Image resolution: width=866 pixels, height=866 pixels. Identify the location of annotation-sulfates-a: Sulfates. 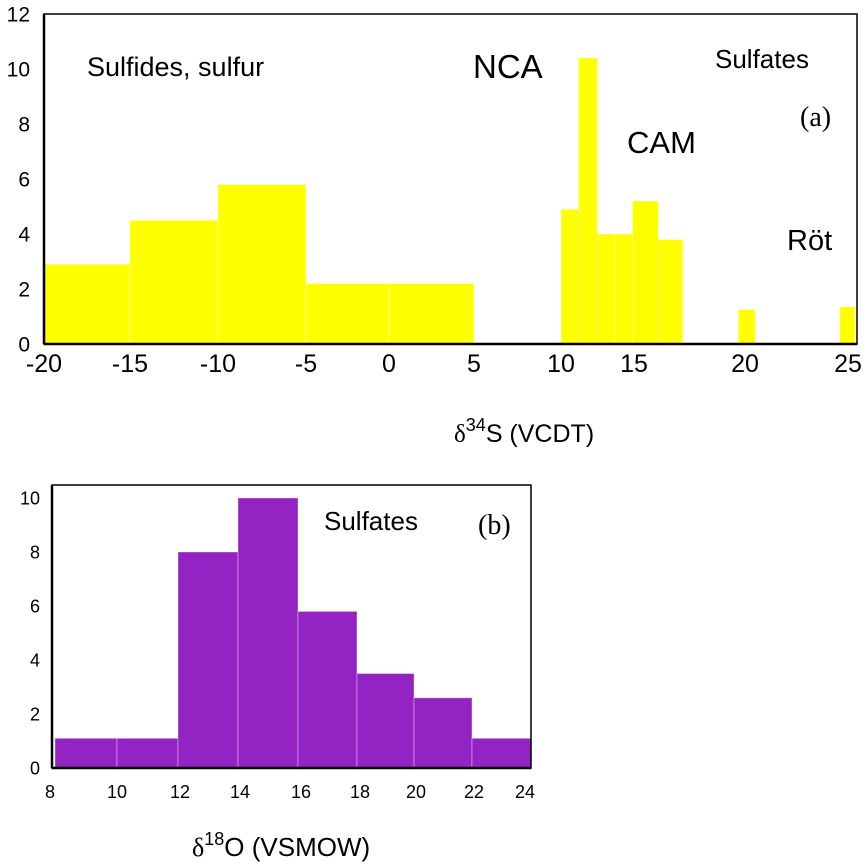
(762, 59).